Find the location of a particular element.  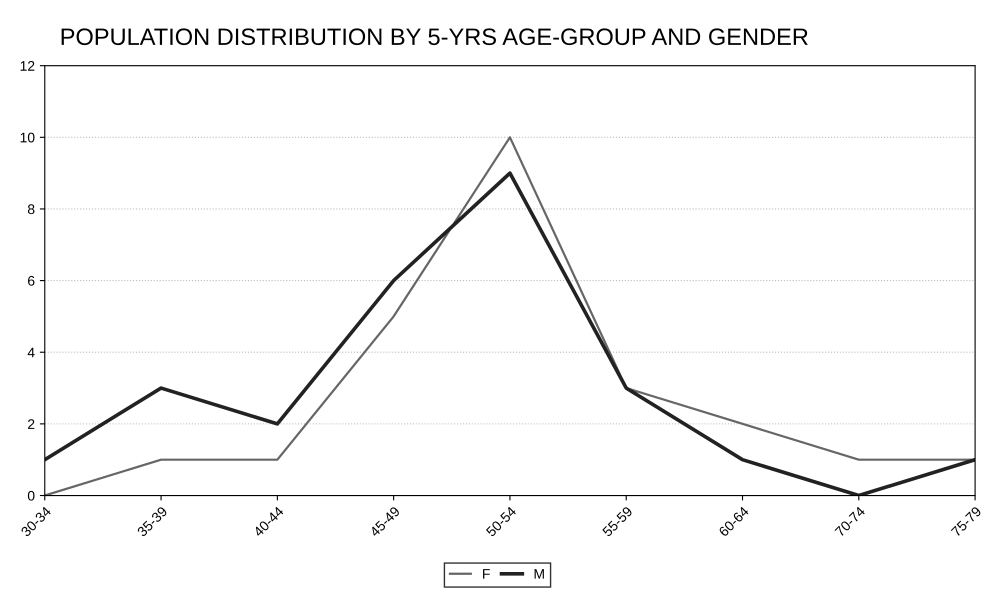

y-tick-label: 12 is located at coordinates (27, 66).